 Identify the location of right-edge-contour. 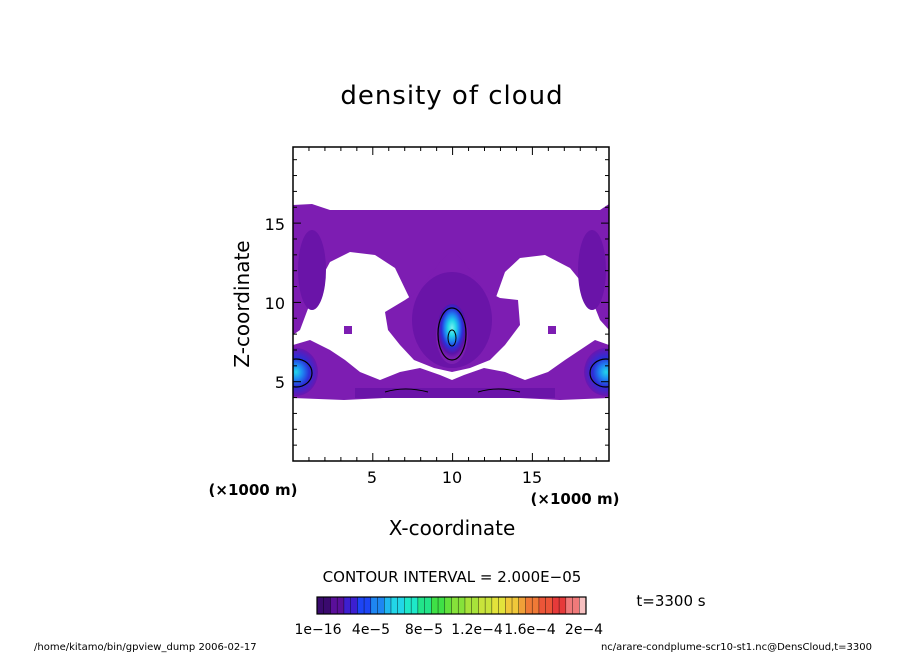
(599, 373).